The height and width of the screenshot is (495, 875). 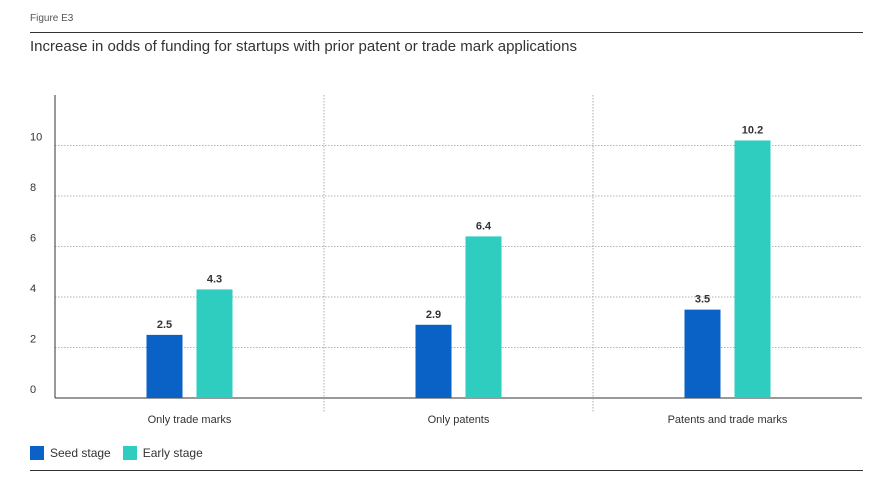 I want to click on legend-swatch-seed, so click(x=37, y=453).